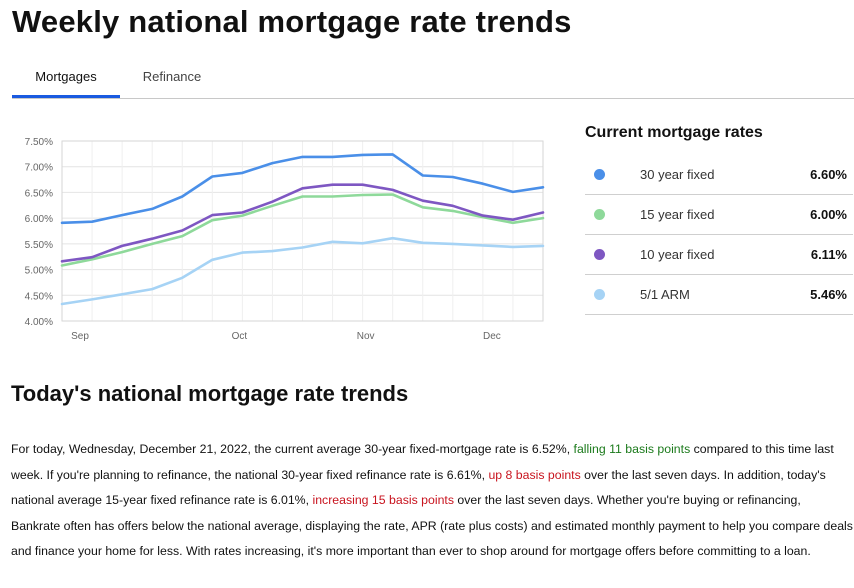 The width and height of the screenshot is (854, 588). I want to click on section-title: Today's national mortgage rate trends, so click(210, 393).